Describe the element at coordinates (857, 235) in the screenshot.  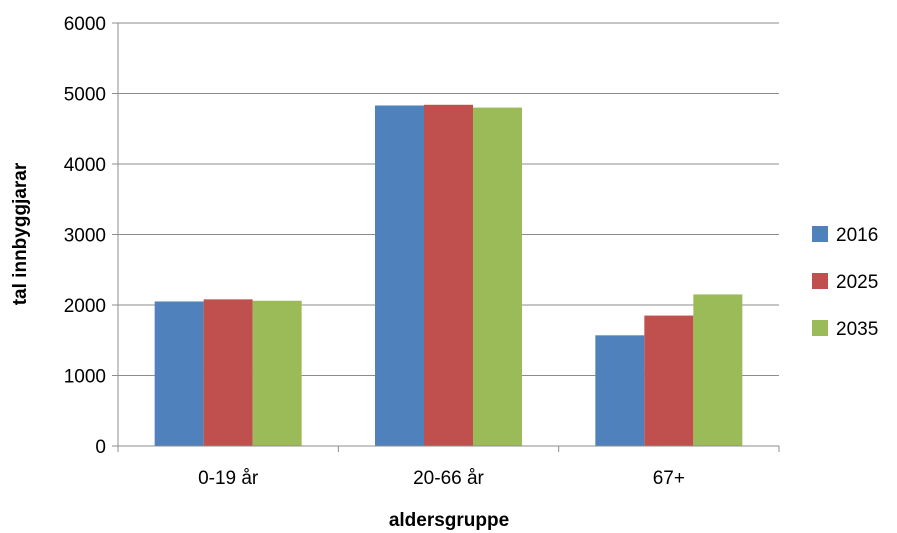
I see `legend-label: 2016` at that location.